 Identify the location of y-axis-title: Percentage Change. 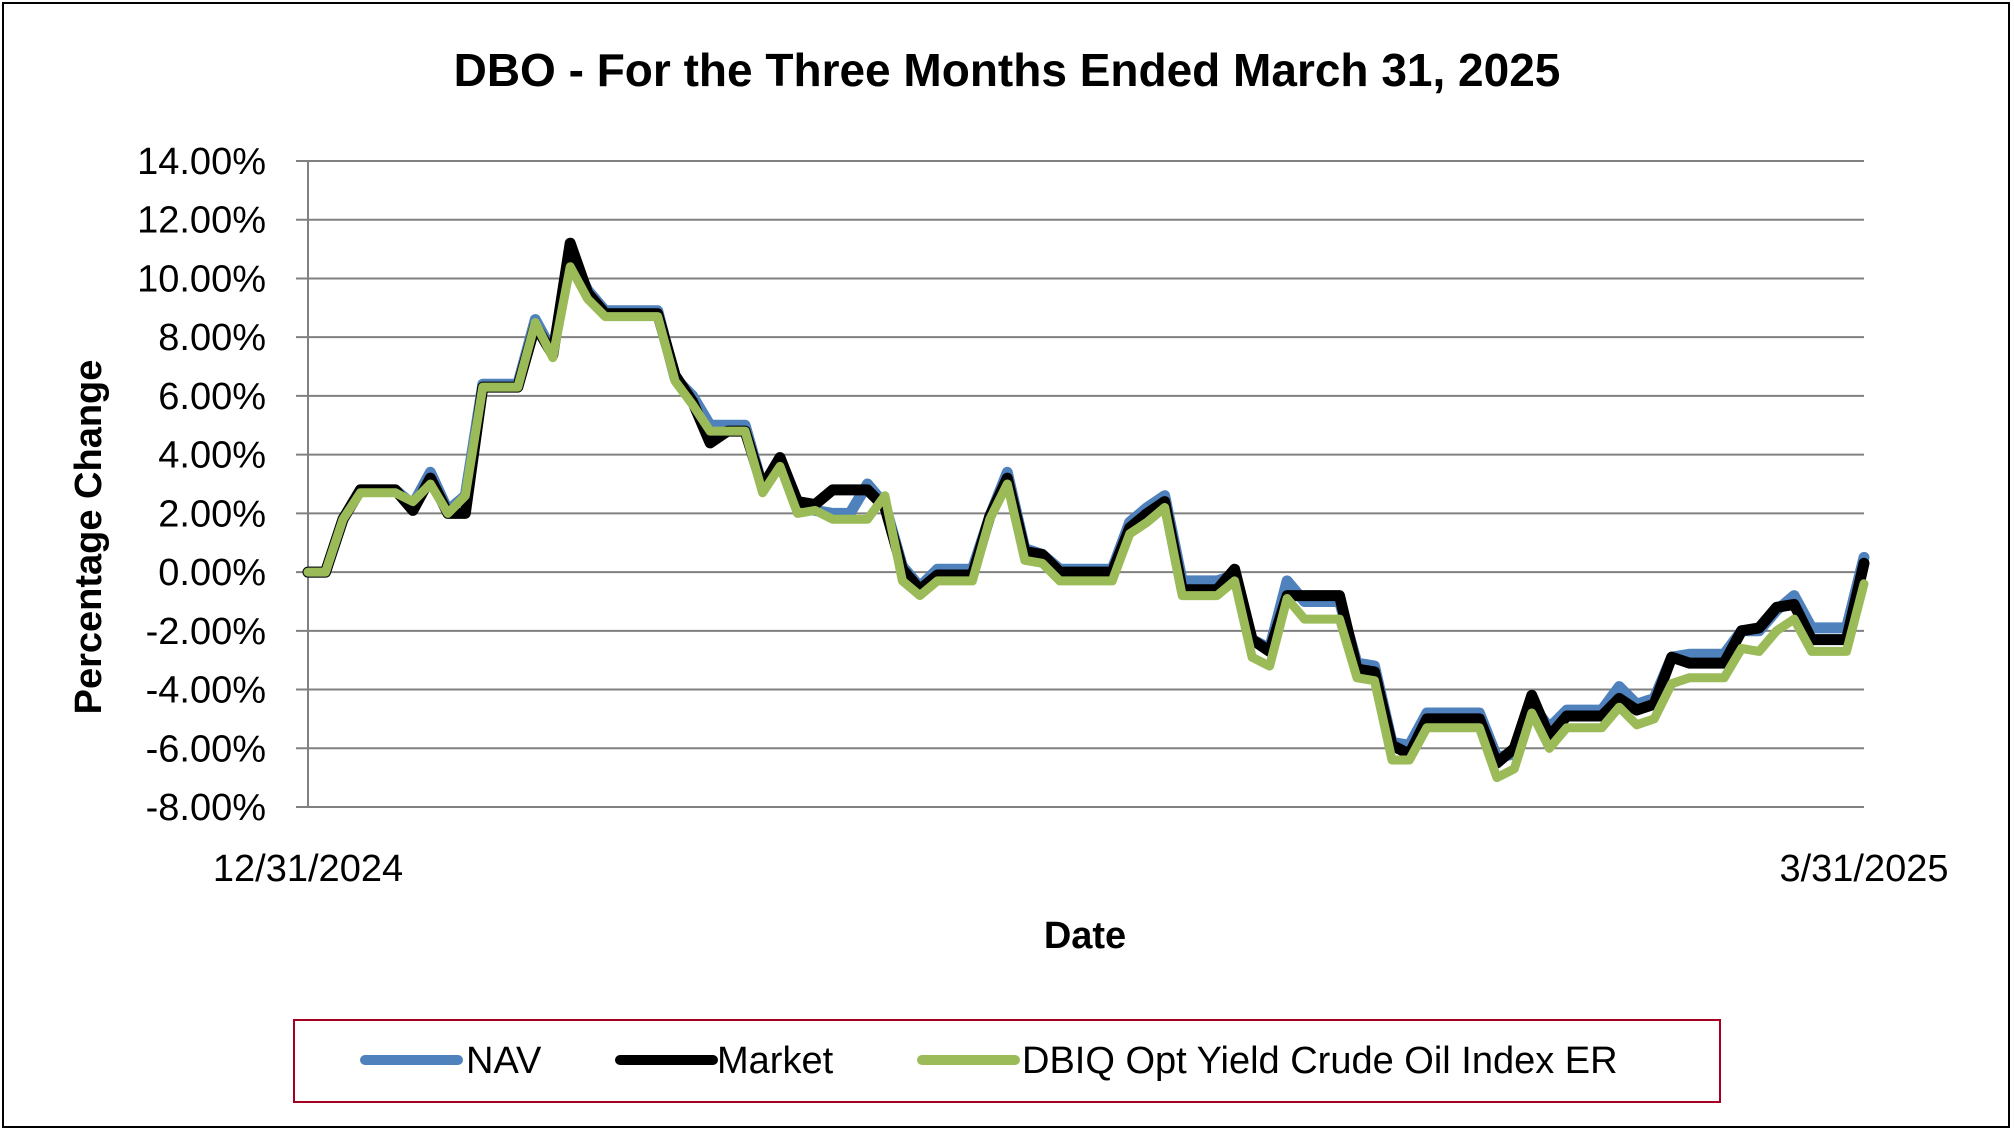
(89, 537).